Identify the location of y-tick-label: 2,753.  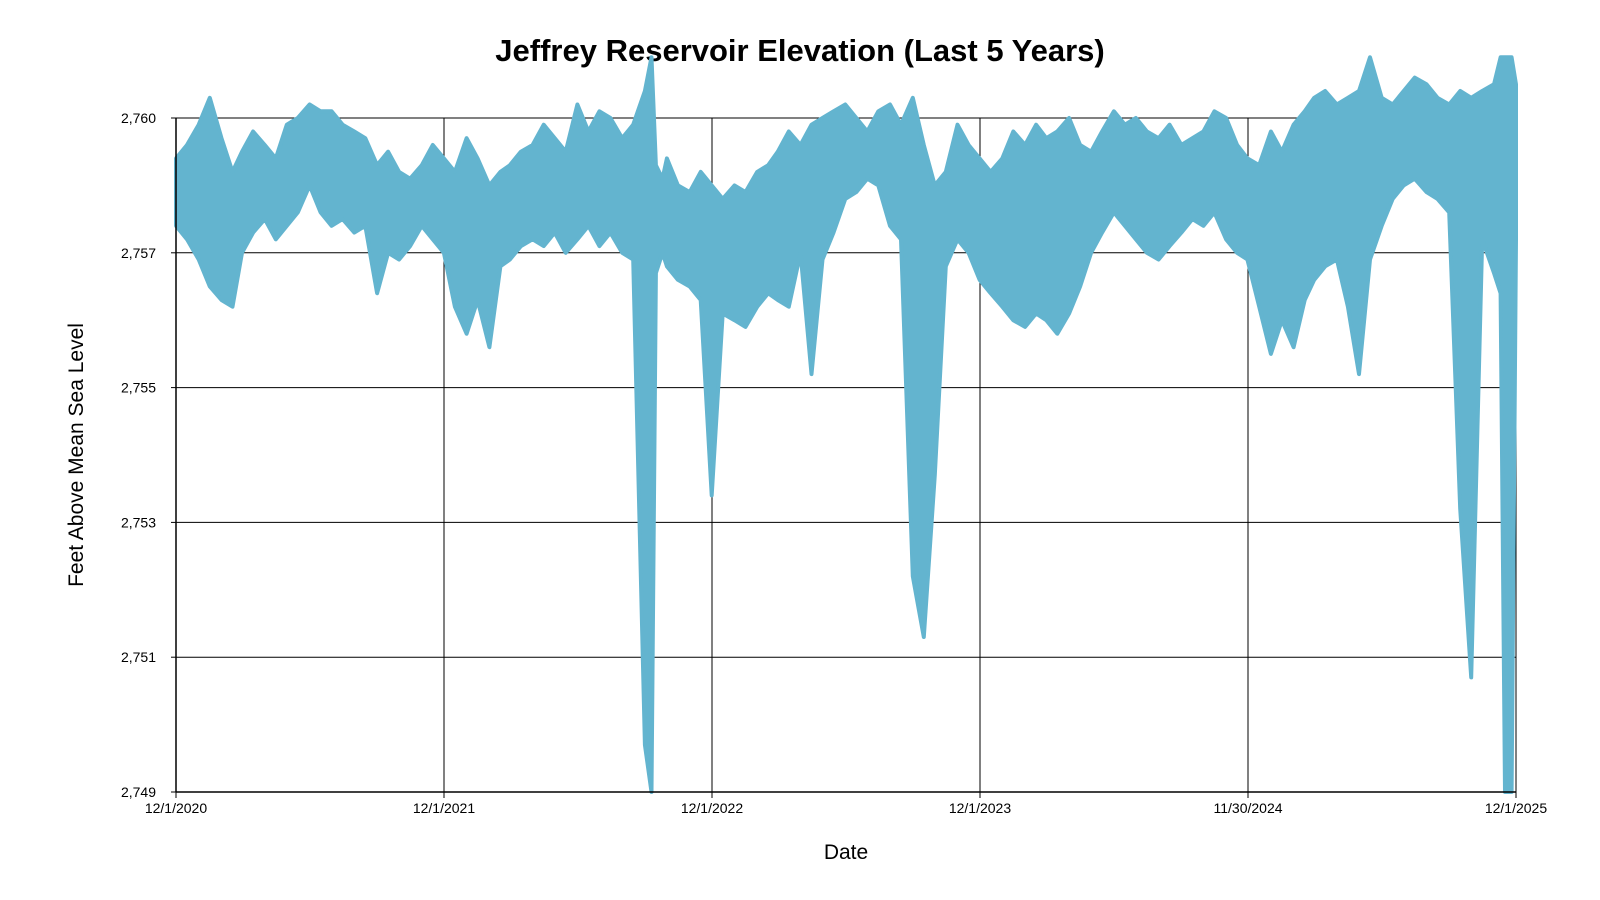
(138, 522).